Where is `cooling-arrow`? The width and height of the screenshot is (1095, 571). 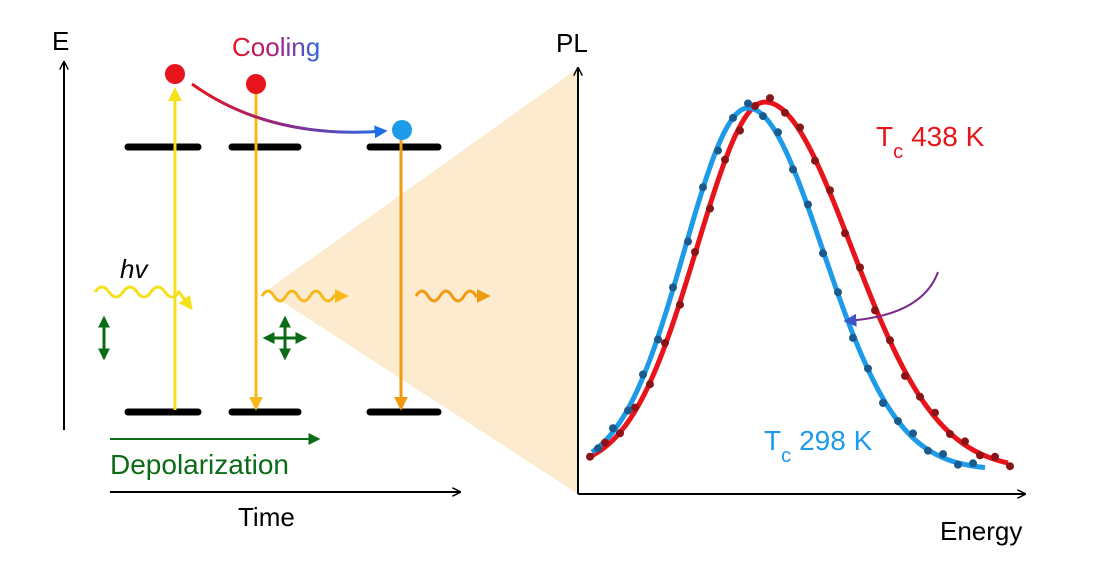 cooling-arrow is located at coordinates (288, 108).